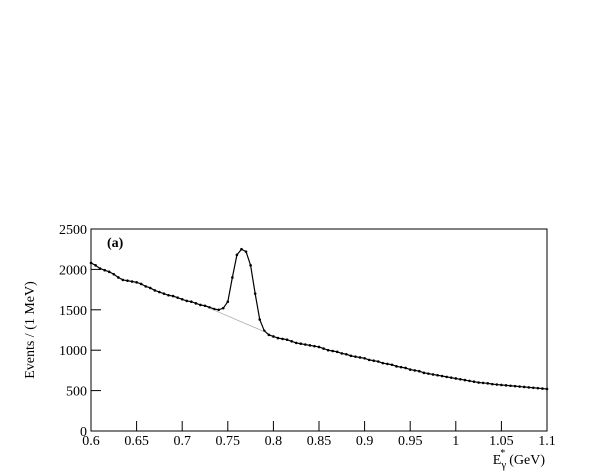 The image size is (610, 472). What do you see at coordinates (237, 319) in the screenshot?
I see `fit-line` at bounding box center [237, 319].